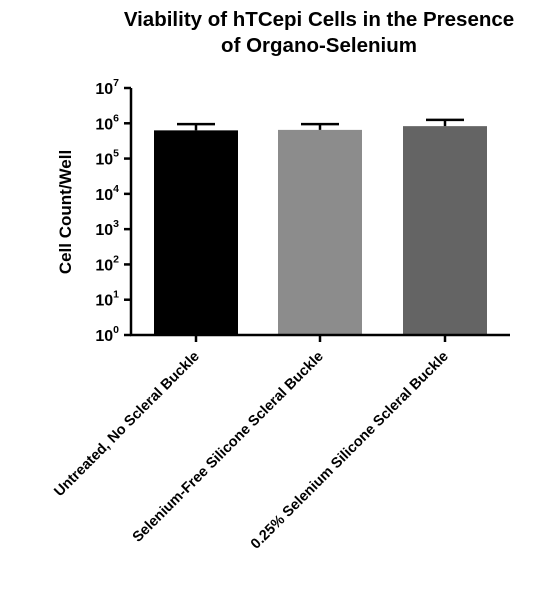 The width and height of the screenshot is (553, 613). I want to click on y-tick-label: 10⁰, so click(107, 334).